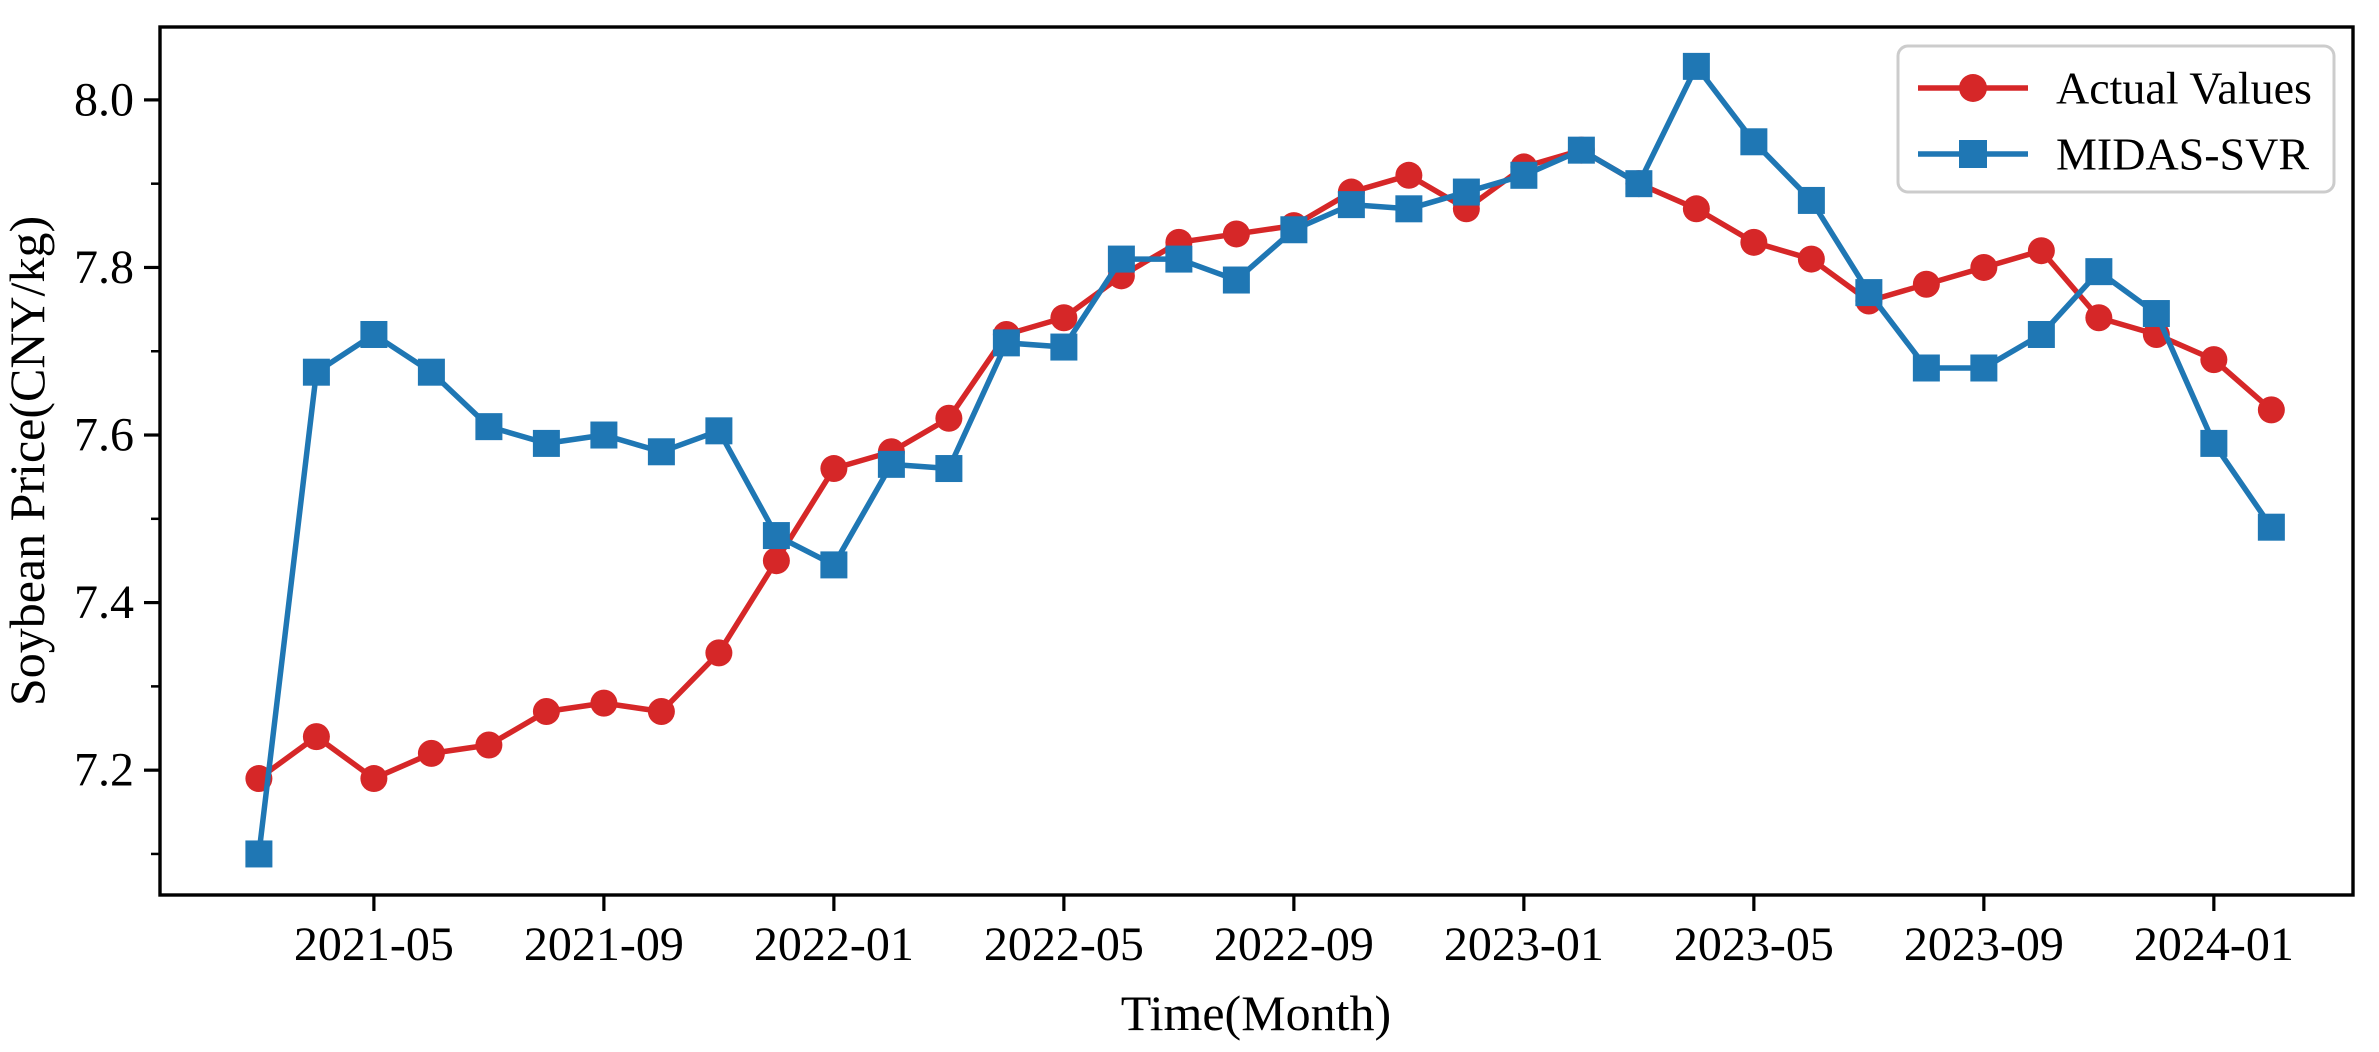 This screenshot has height=1052, width=2379. I want to click on x-tick-label: 2022-01, so click(834, 944).